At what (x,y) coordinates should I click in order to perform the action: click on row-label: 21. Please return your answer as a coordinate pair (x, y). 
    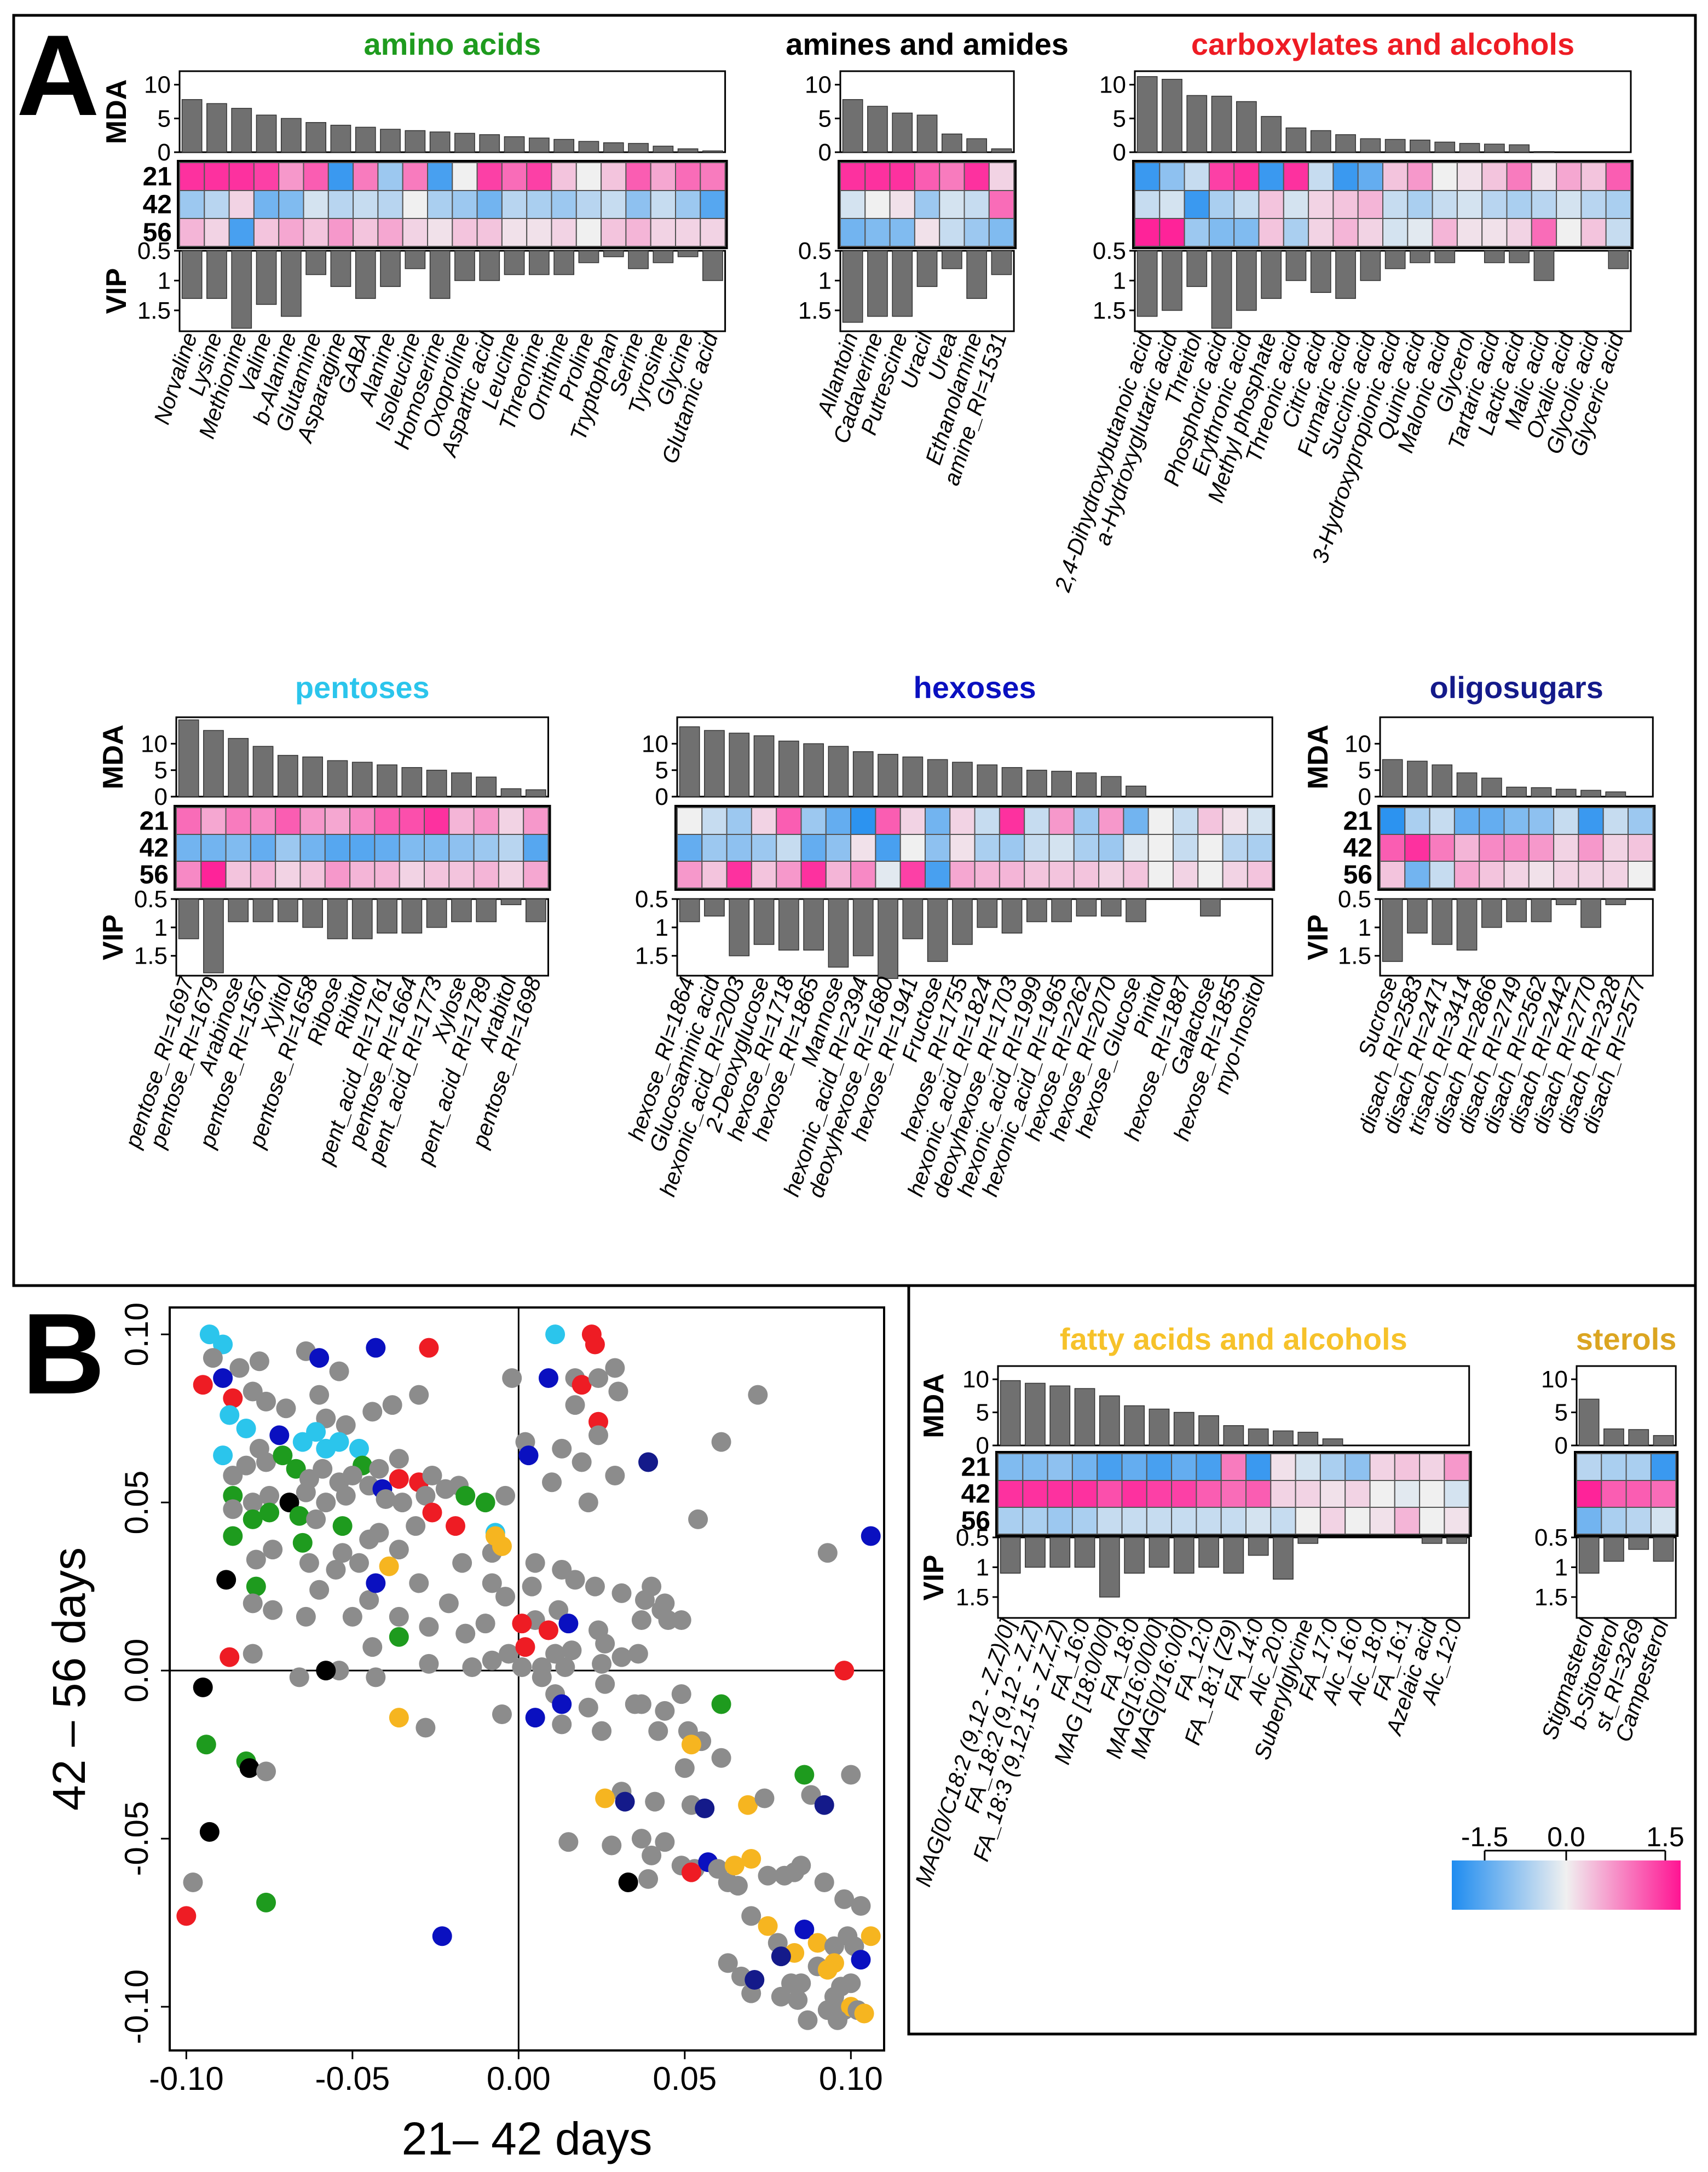
    Looking at the image, I should click on (1358, 821).